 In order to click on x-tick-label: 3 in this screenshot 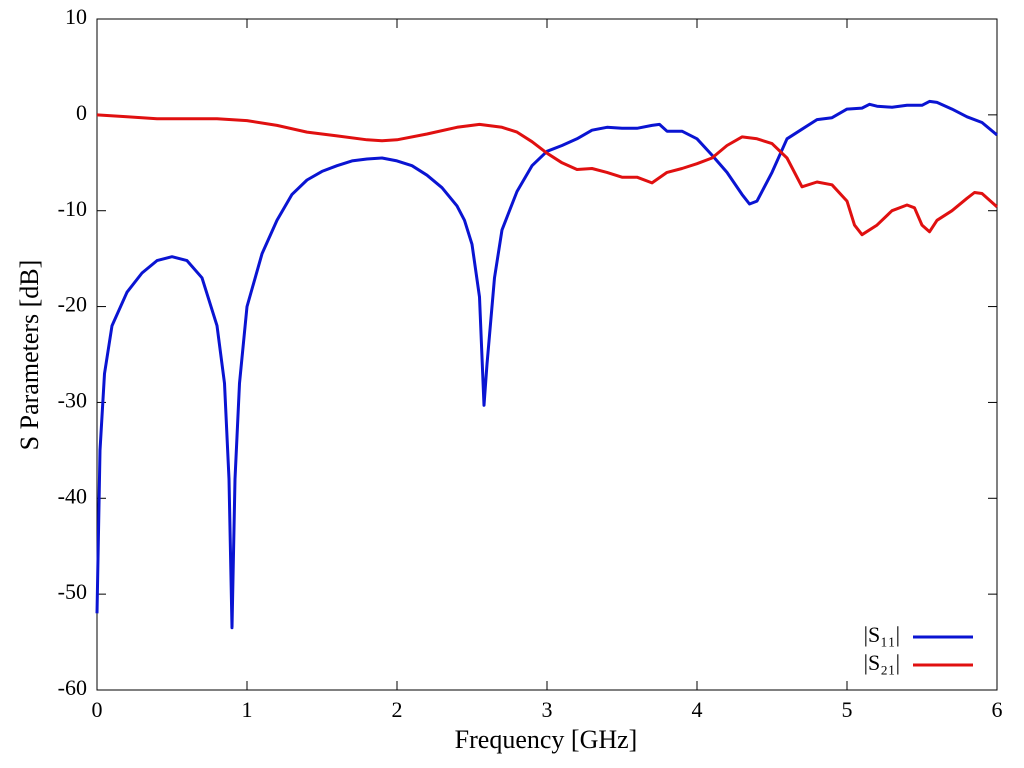, I will do `click(547, 709)`.